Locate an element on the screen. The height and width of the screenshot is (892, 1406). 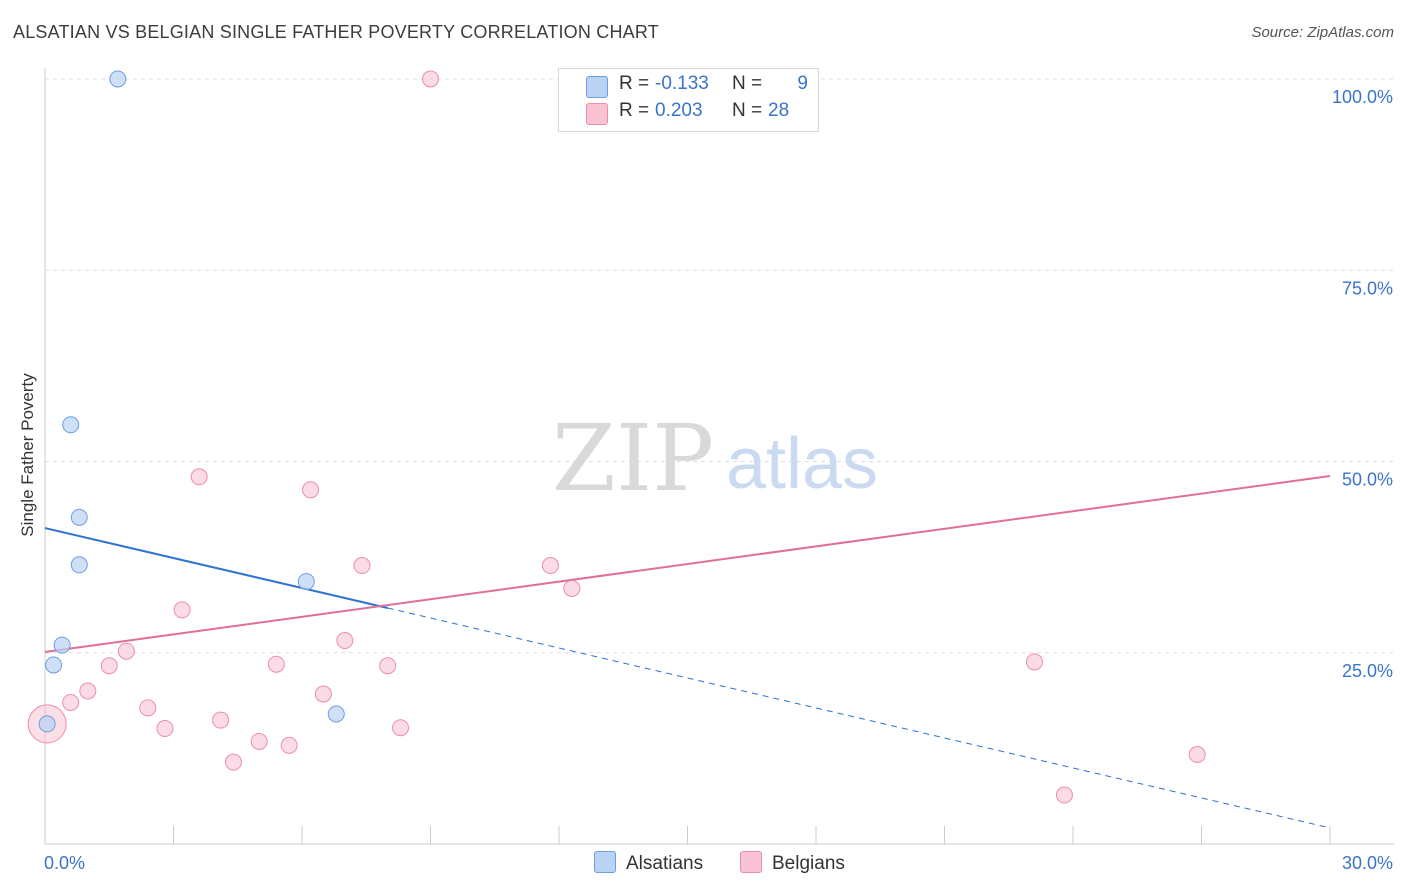
y-tick-label: 25.0% is located at coordinates (1367, 671).